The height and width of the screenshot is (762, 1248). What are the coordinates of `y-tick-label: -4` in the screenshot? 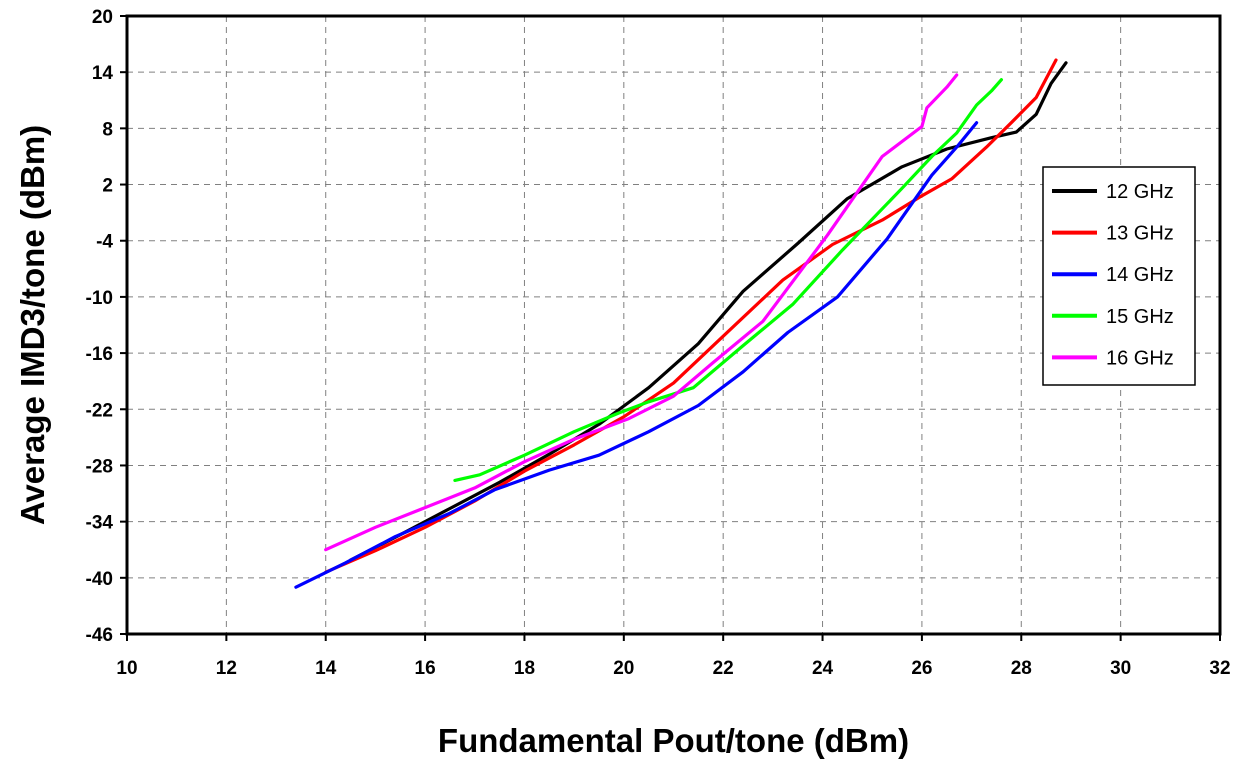 It's located at (104, 242).